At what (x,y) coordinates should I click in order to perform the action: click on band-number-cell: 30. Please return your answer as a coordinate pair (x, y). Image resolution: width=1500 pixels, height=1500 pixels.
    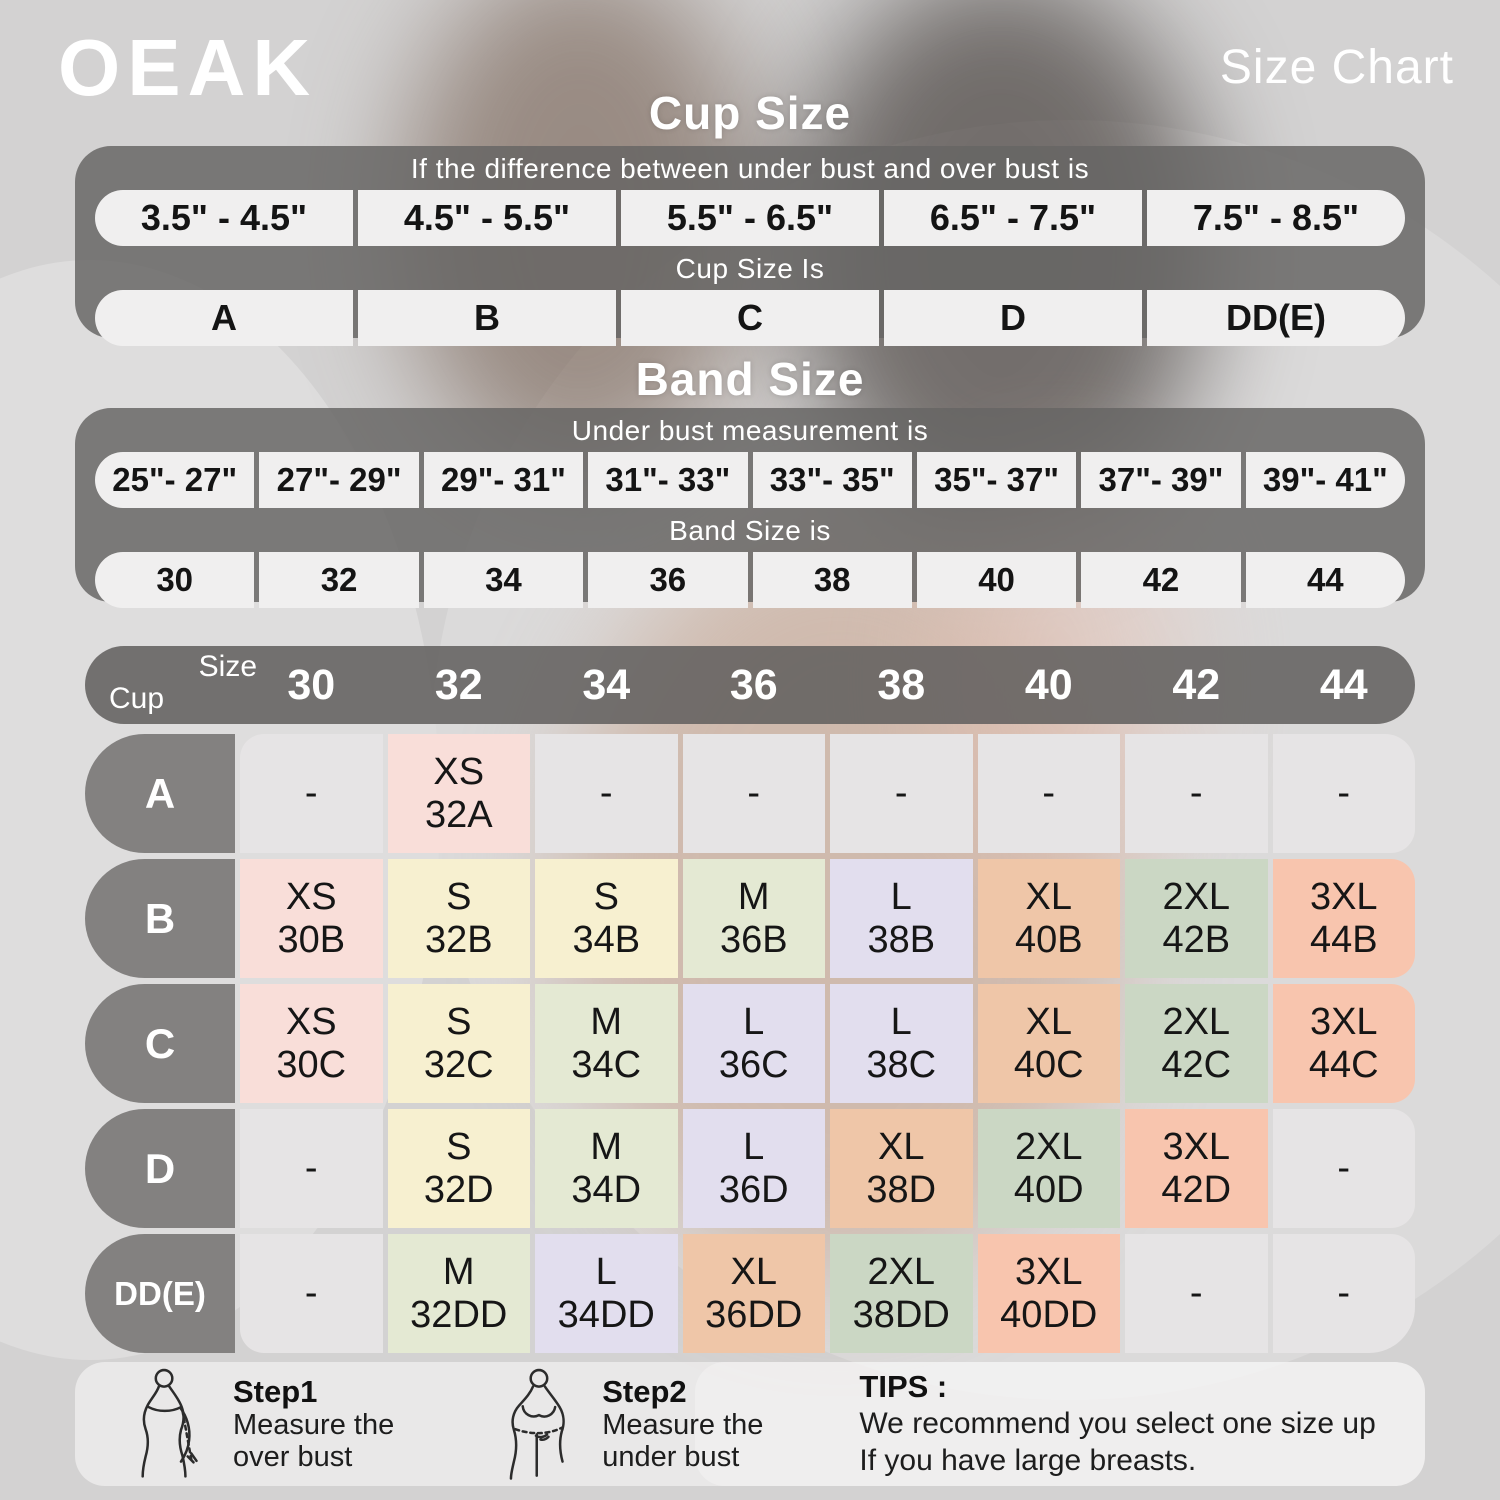
    Looking at the image, I should click on (175, 580).